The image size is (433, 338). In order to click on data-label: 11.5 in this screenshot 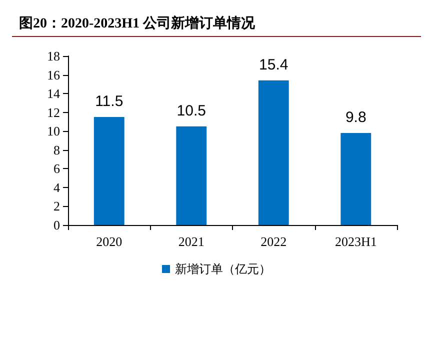, I will do `click(109, 101)`.